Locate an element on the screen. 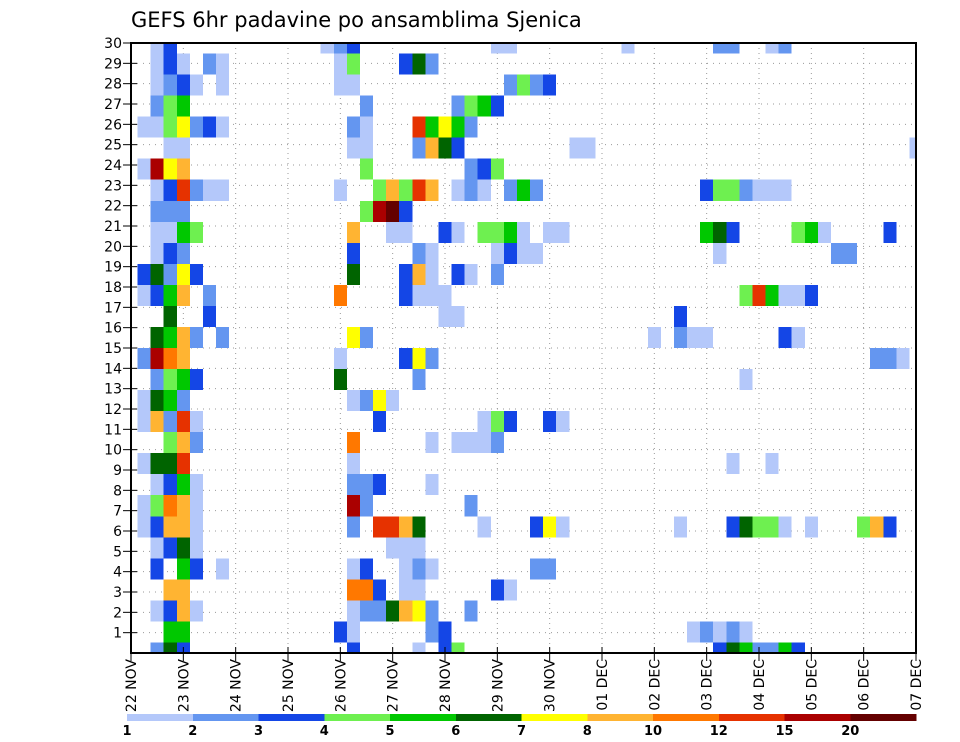 The height and width of the screenshot is (742, 960). y-tick-label: 22 is located at coordinates (113, 207).